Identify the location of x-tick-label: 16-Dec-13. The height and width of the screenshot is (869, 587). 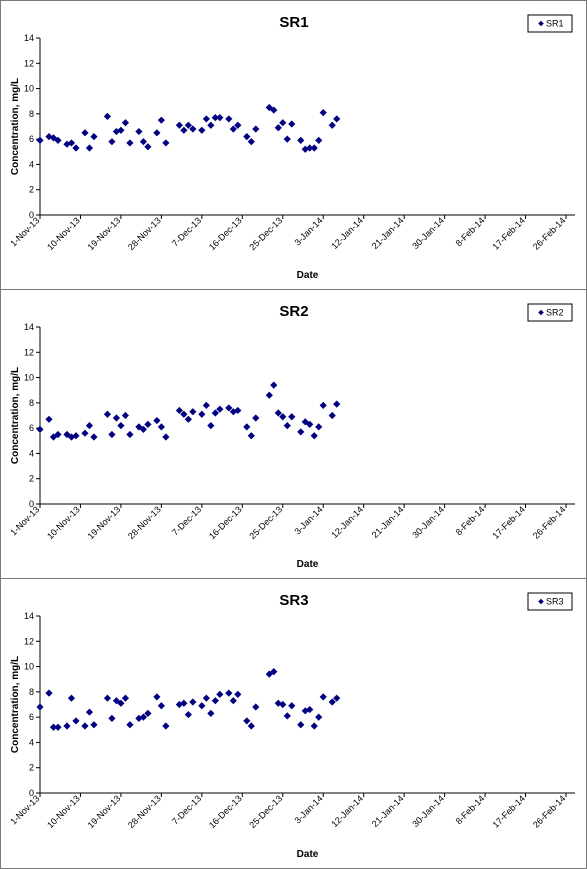
(225, 811).